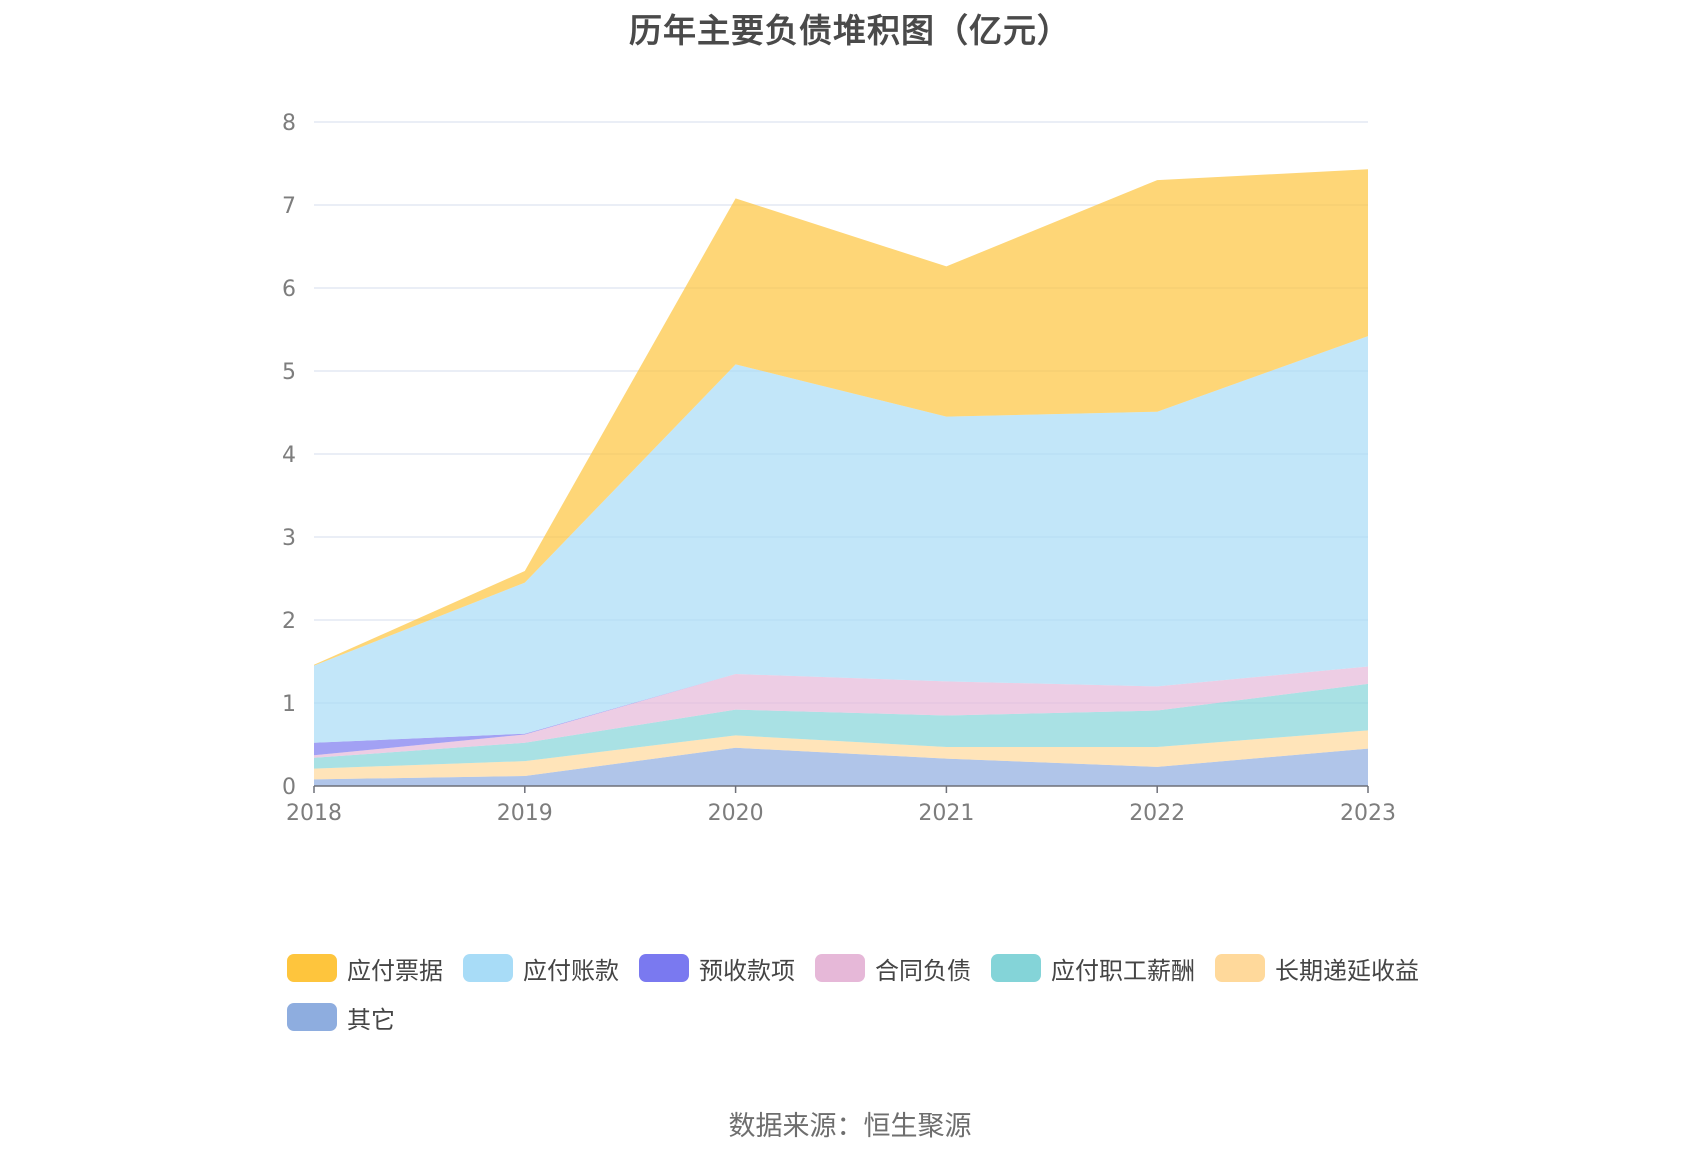  Describe the element at coordinates (887, 993) in the screenshot. I see `legend: 应付票据 应付账款 预收款项 合同负债 应付职工薪酬 长期递延收益其它` at that location.